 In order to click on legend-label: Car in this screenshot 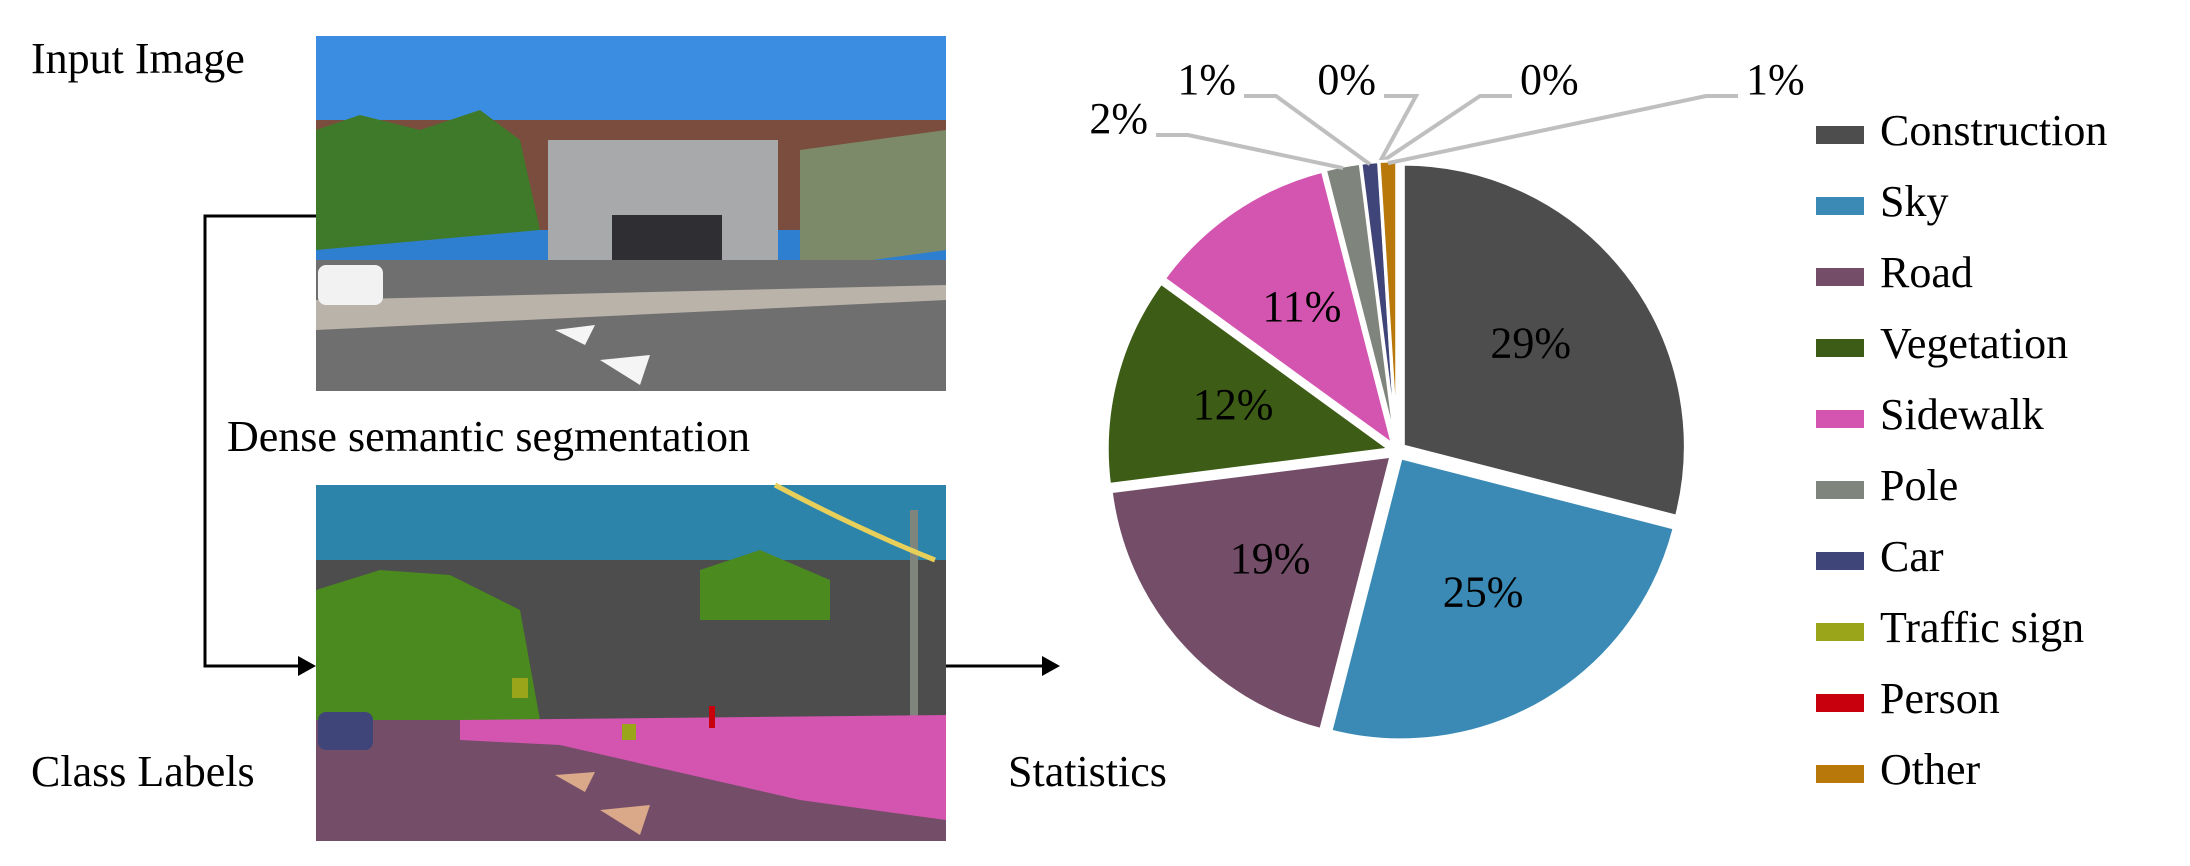, I will do `click(1912, 556)`.